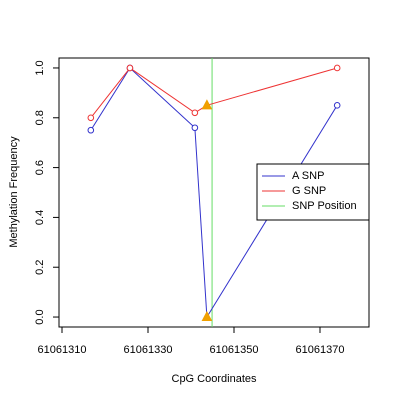  What do you see at coordinates (40, 117) in the screenshot?
I see `y-tick-label: 0.8` at bounding box center [40, 117].